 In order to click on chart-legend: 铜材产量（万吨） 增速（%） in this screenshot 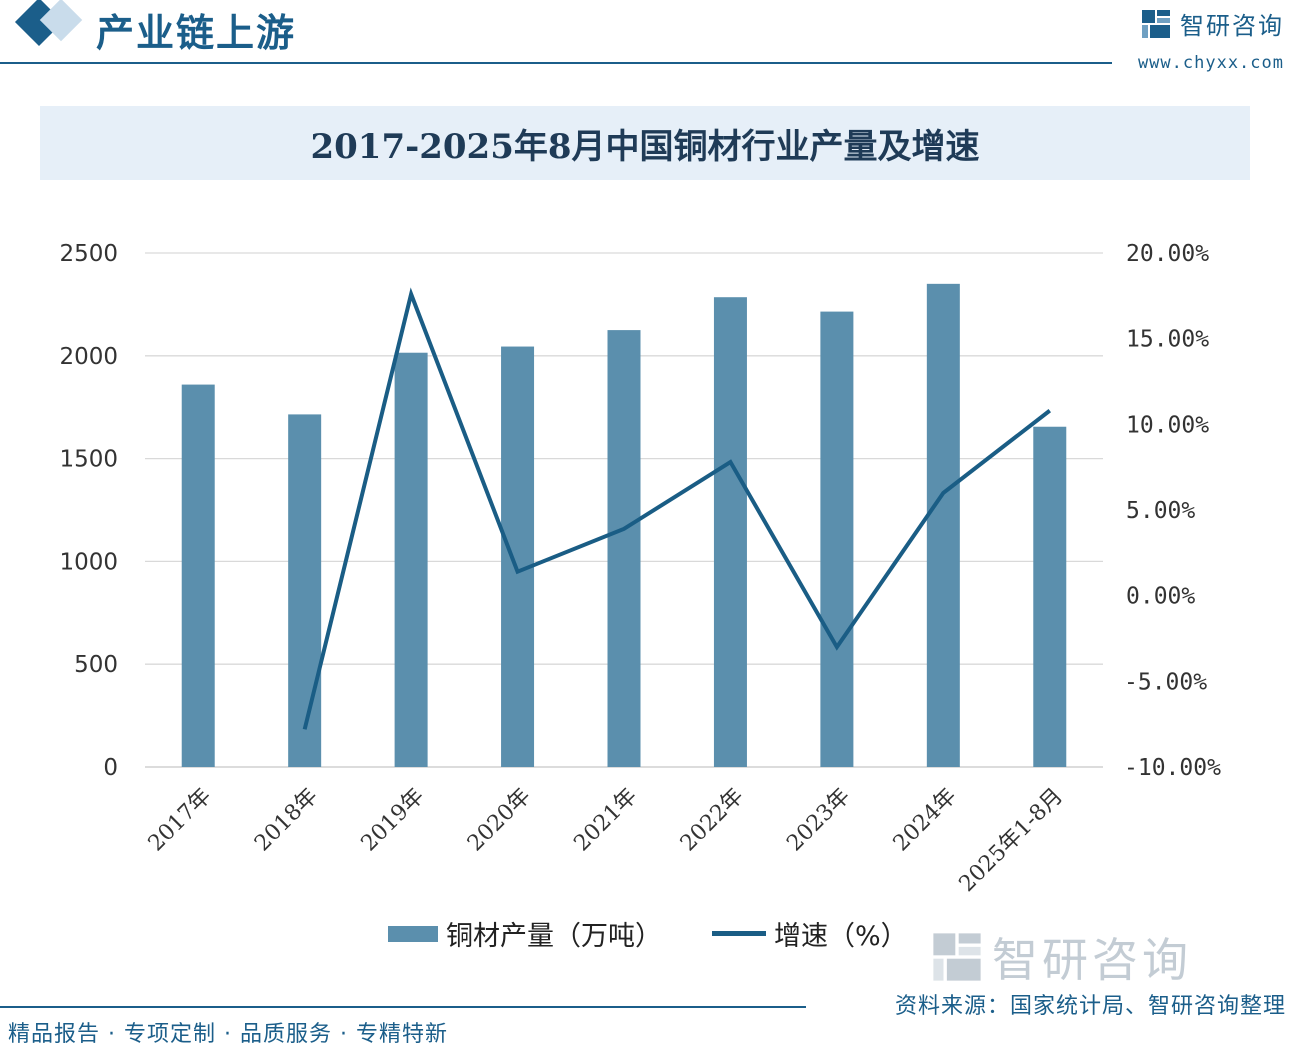, I will do `click(673, 933)`.